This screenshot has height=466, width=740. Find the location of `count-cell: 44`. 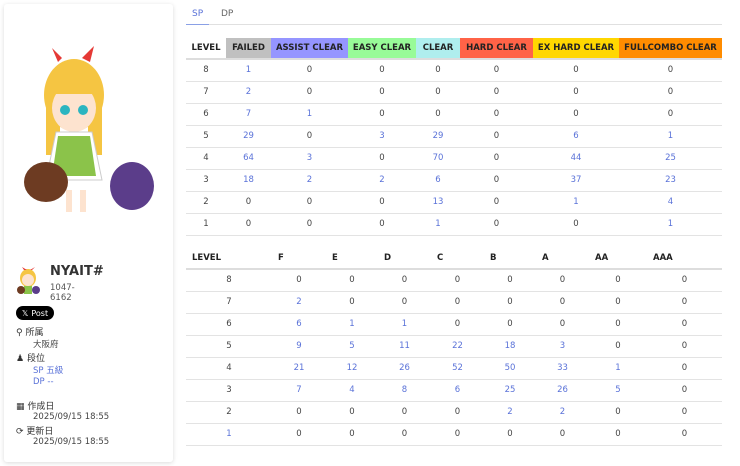

count-cell: 44 is located at coordinates (576, 158).